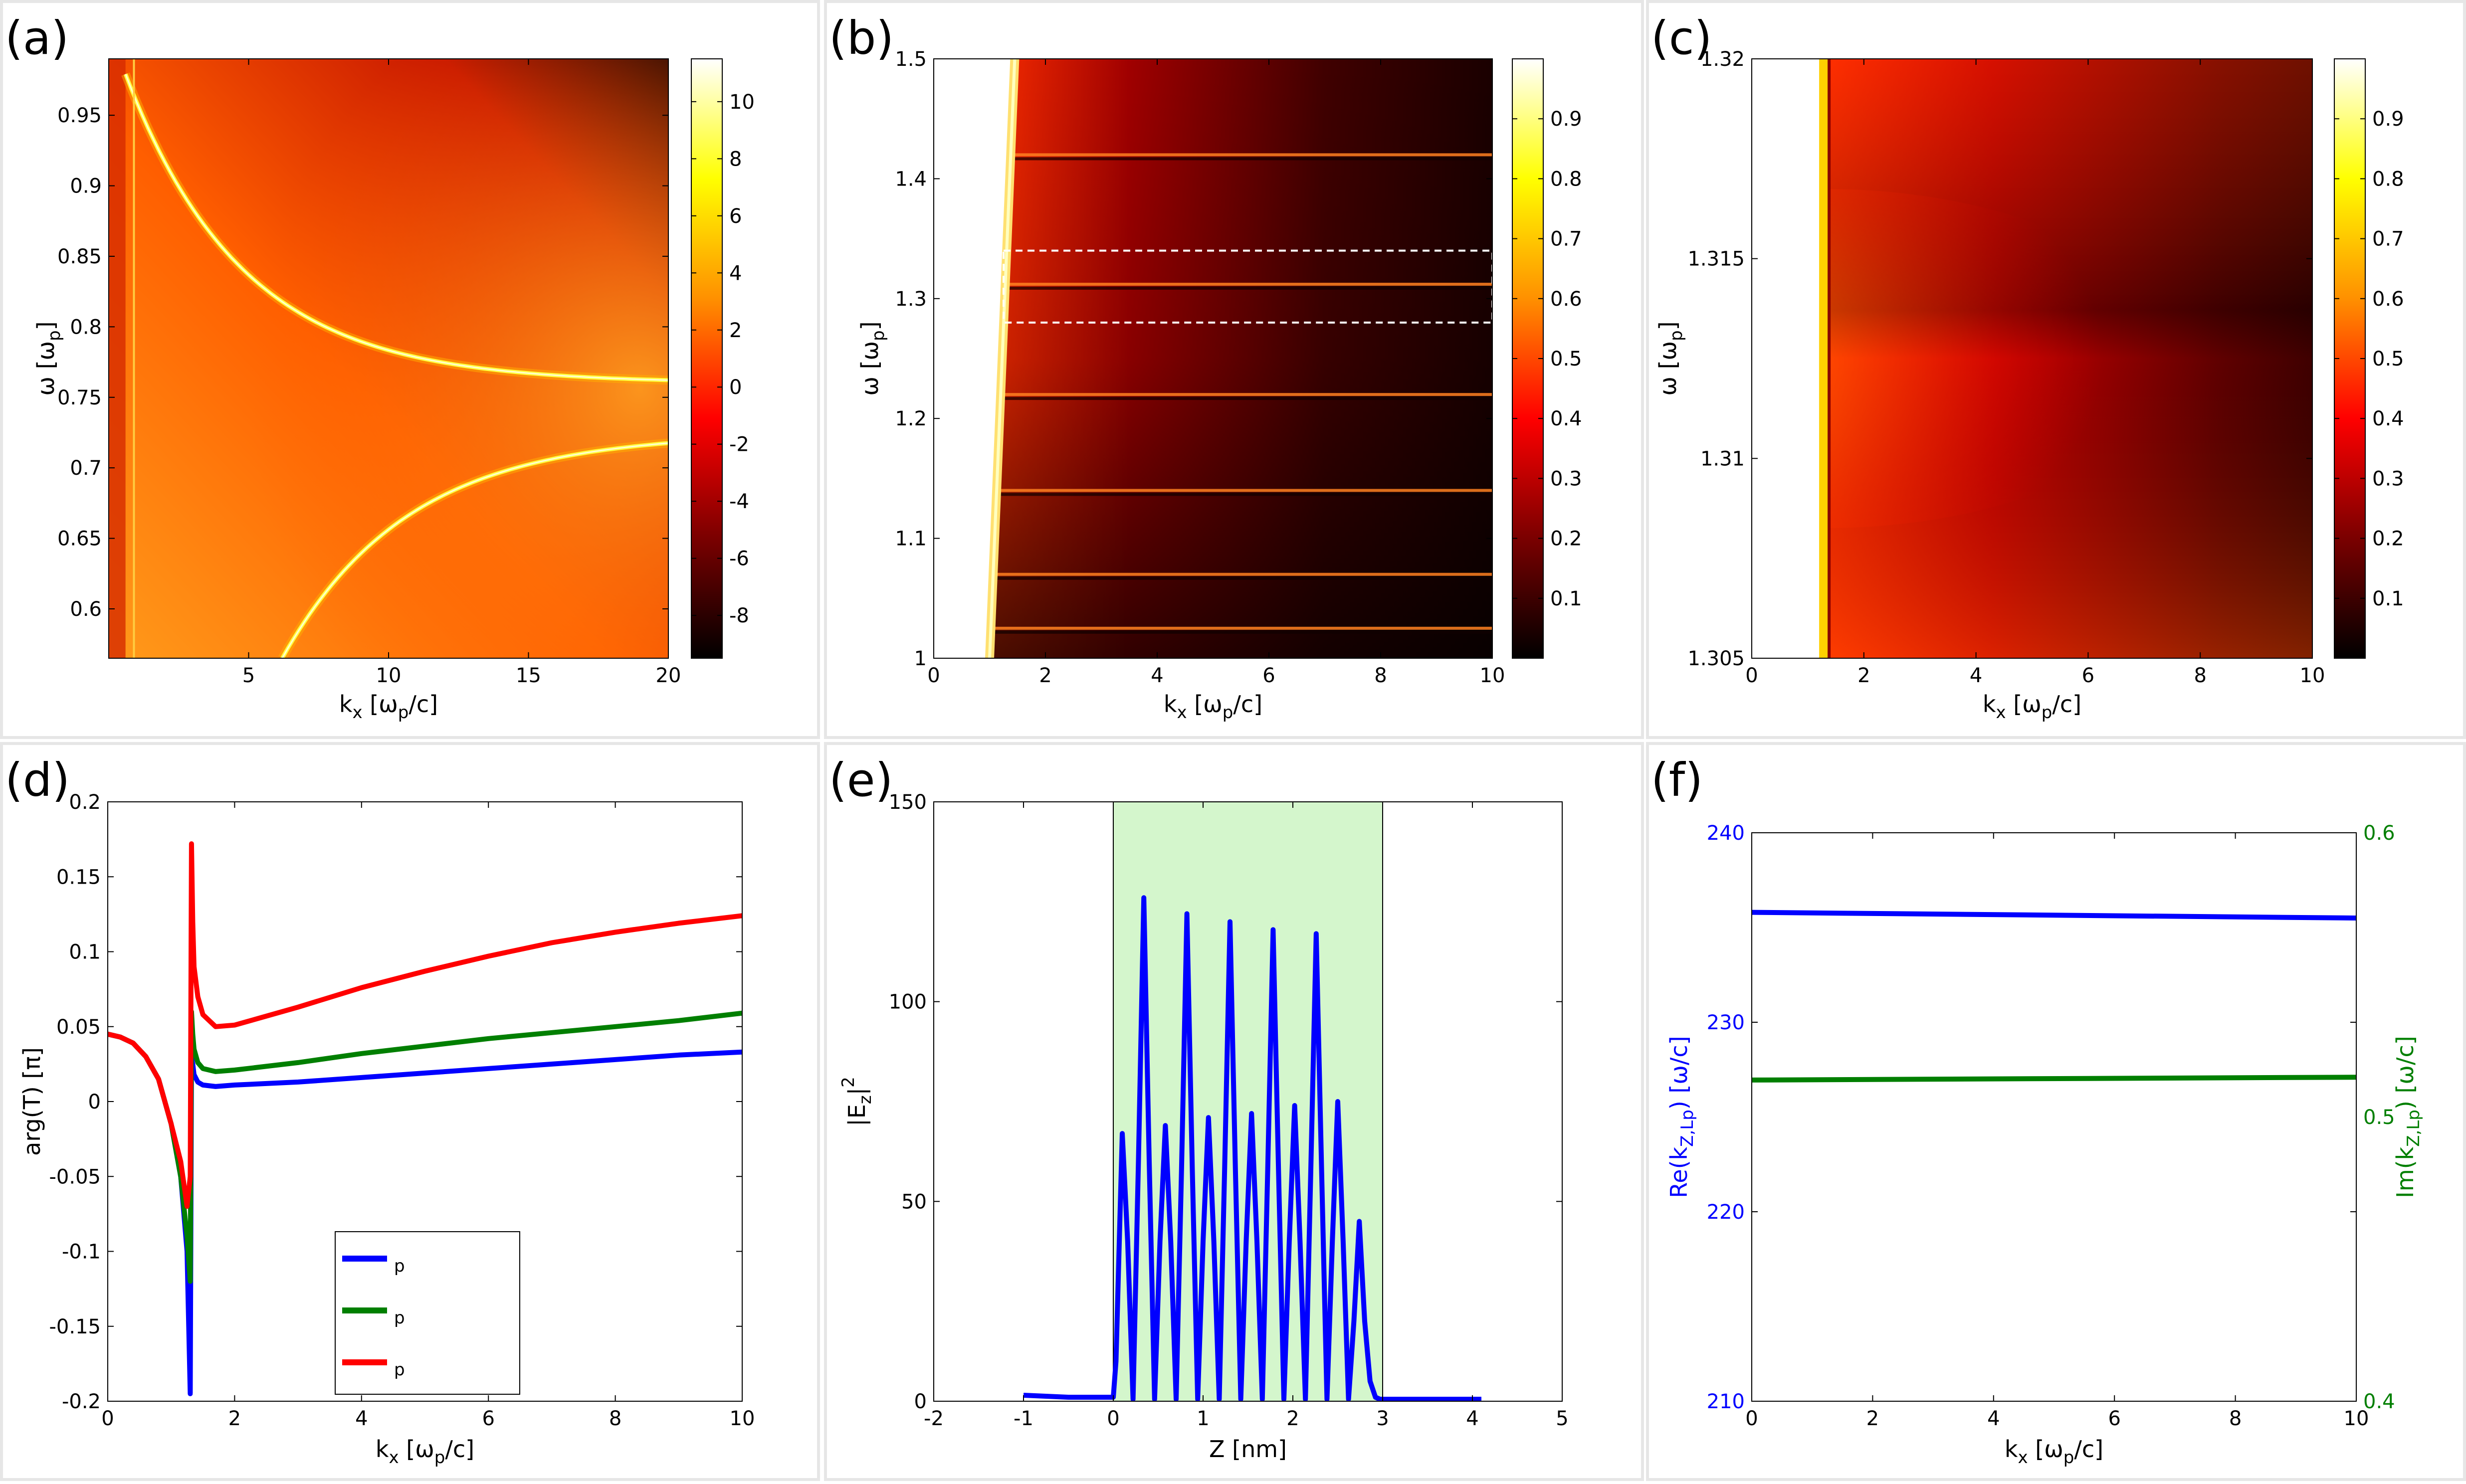 This screenshot has width=2466, height=1484. I want to click on y-tick-label: 230, so click(1726, 1022).